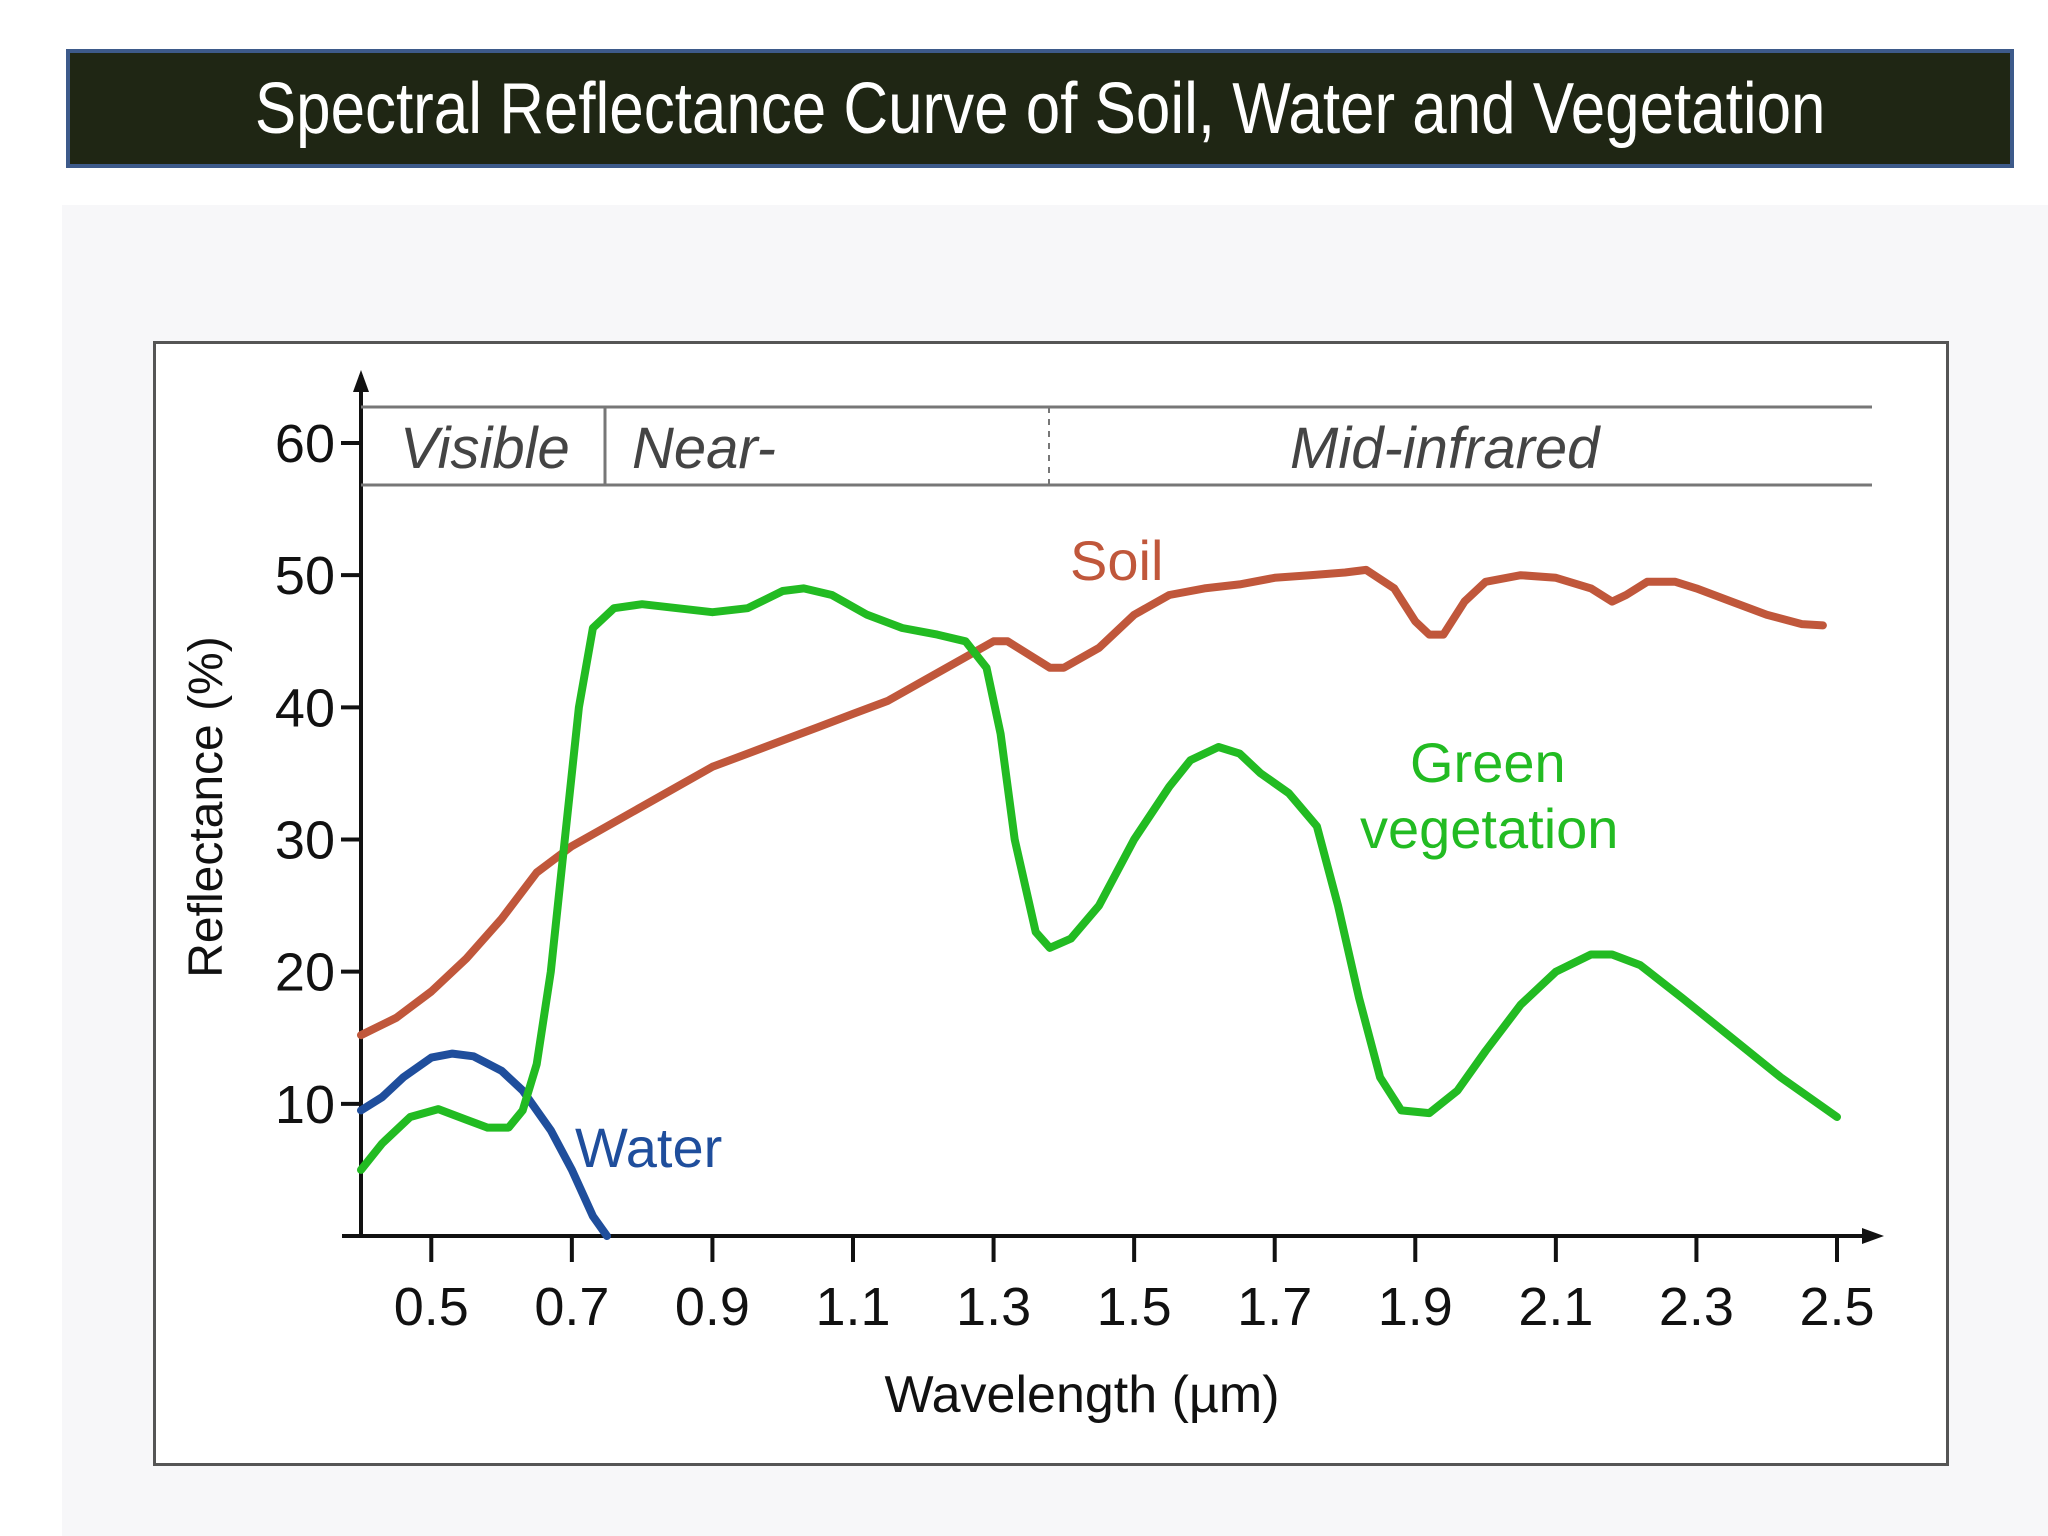 The image size is (2048, 1536). Describe the element at coordinates (1415, 1307) in the screenshot. I see `x-tick-label: 1.9` at that location.